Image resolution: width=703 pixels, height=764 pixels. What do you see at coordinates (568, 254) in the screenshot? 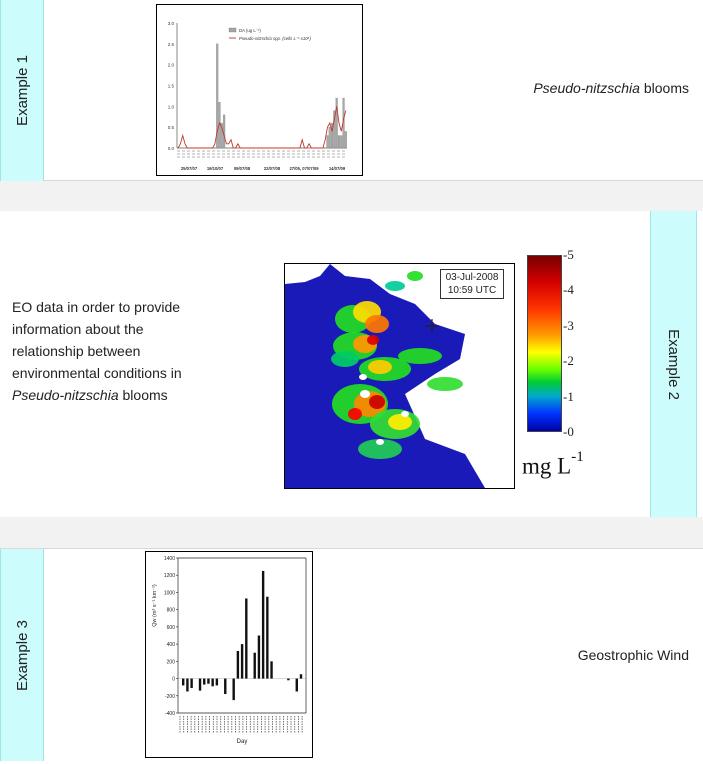
I see `colorbar-tick-label: -5` at bounding box center [568, 254].